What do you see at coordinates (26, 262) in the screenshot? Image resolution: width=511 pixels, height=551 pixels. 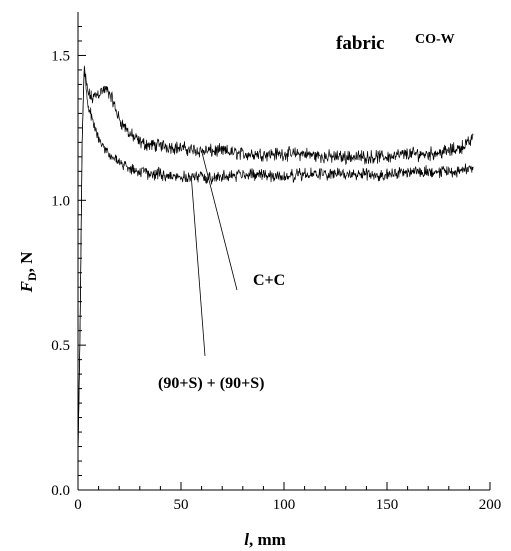 I see `y-axis-unit: , N` at bounding box center [26, 262].